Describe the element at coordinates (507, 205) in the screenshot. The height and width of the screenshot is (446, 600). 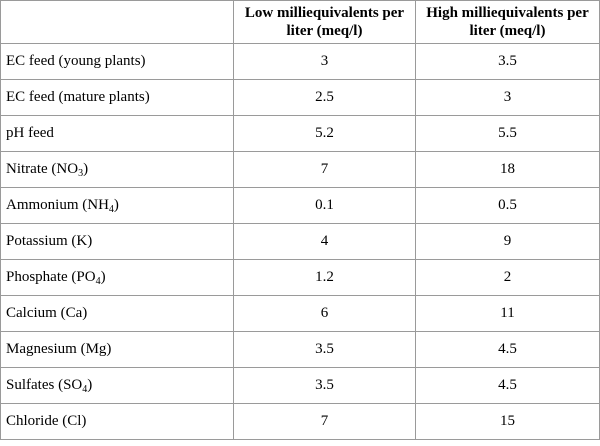
I see `high-value: 0.5` at that location.